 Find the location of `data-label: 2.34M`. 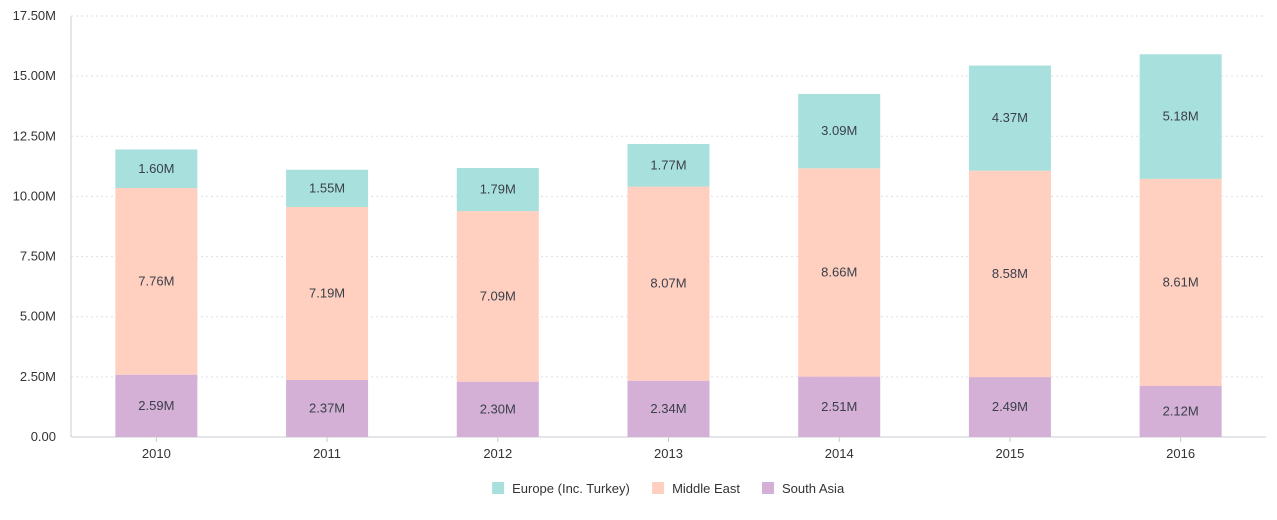

data-label: 2.34M is located at coordinates (668, 408).